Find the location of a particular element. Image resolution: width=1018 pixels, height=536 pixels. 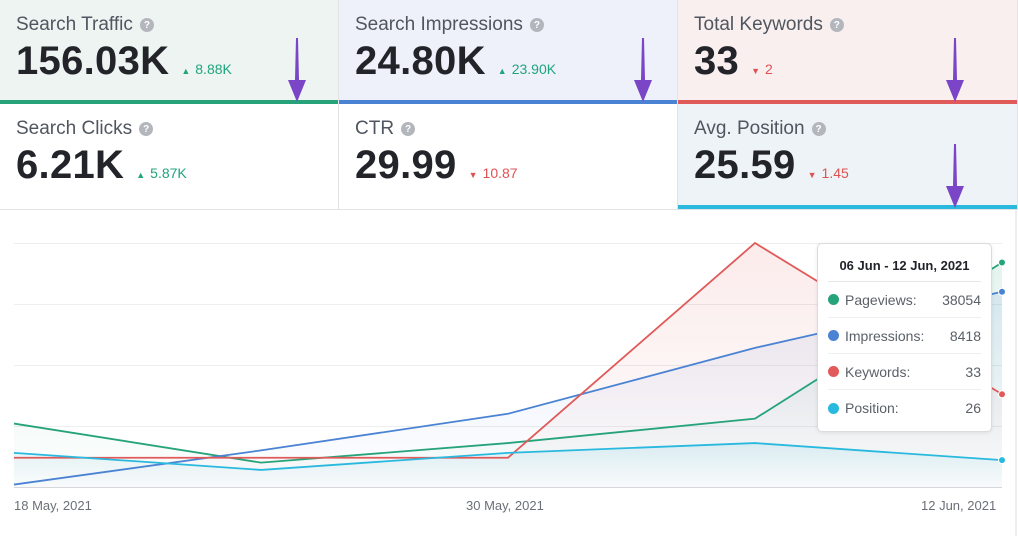

stat-card-search-impressions: Search Impressions? 24.80K ▲ 23.90K is located at coordinates (508, 52).